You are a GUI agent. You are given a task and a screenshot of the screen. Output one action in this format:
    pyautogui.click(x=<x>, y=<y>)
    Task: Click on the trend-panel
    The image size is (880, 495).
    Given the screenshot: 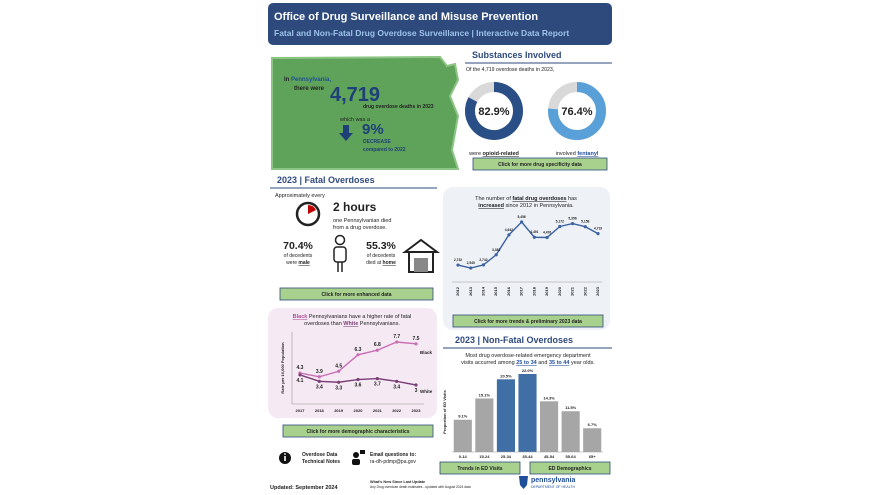 What is the action you would take?
    pyautogui.click(x=526, y=258)
    